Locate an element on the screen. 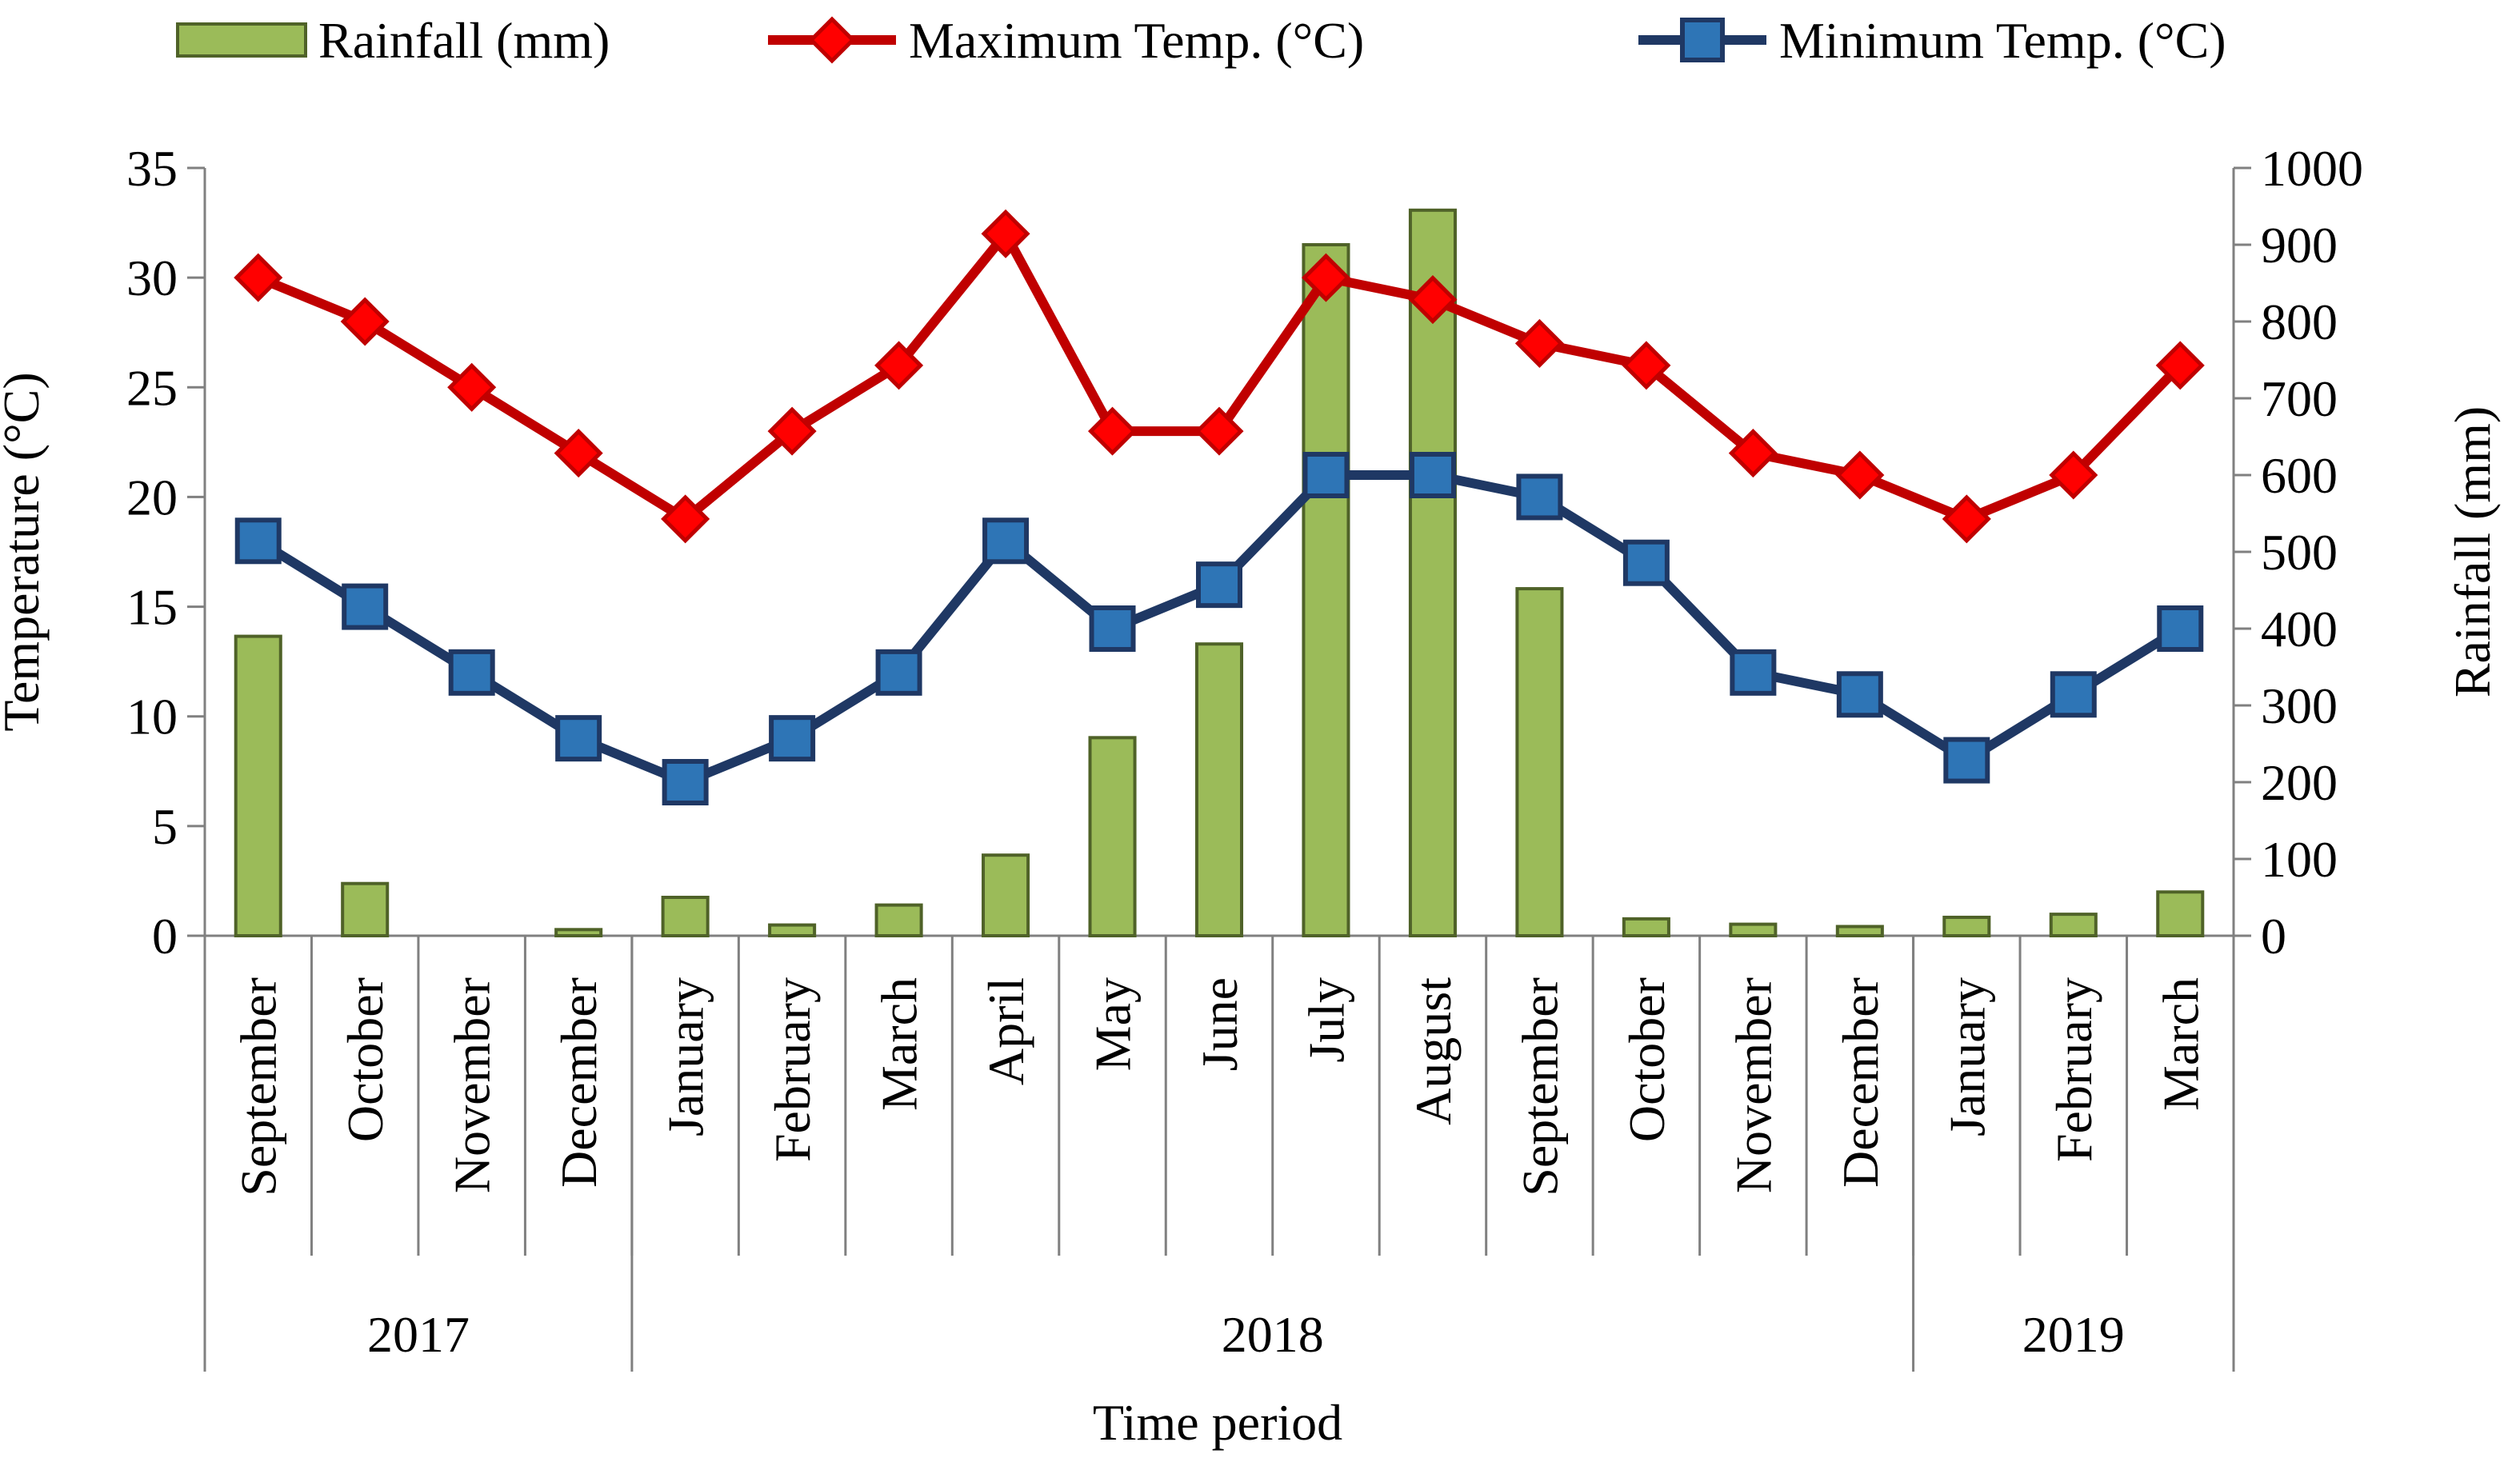 Image resolution: width=2520 pixels, height=1462 pixels. y-right-tick-label: 400 is located at coordinates (2299, 629).